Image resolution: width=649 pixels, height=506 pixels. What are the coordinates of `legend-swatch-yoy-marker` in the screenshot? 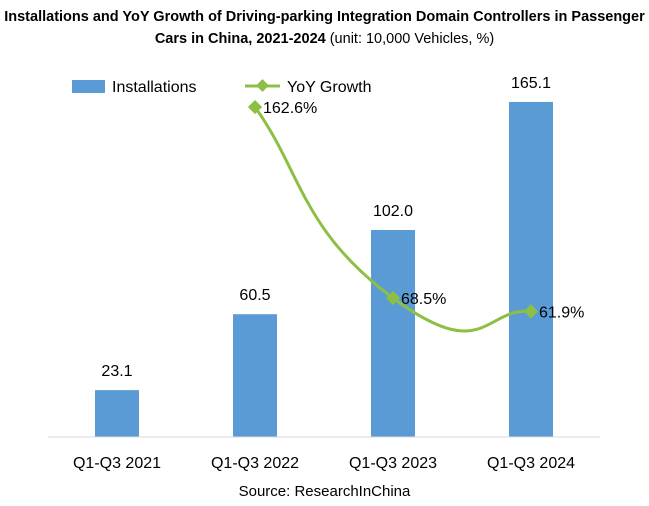 It's located at (262, 85).